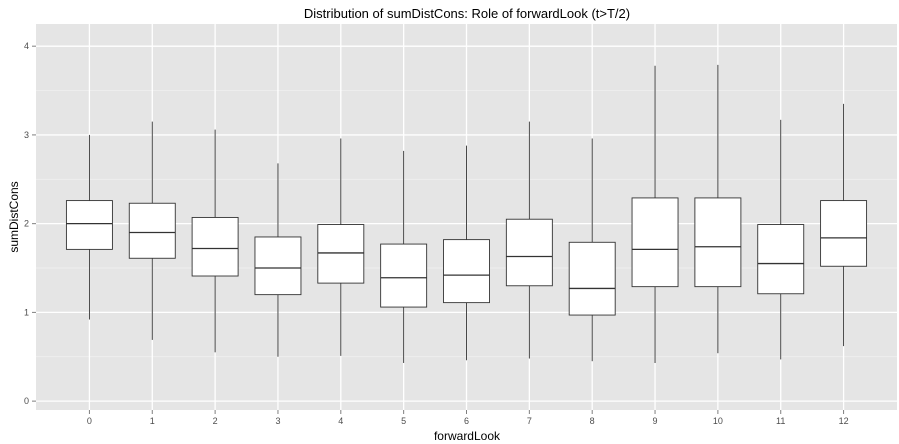 The width and height of the screenshot is (899, 444). What do you see at coordinates (403, 421) in the screenshot?
I see `x-tick-label: 5` at bounding box center [403, 421].